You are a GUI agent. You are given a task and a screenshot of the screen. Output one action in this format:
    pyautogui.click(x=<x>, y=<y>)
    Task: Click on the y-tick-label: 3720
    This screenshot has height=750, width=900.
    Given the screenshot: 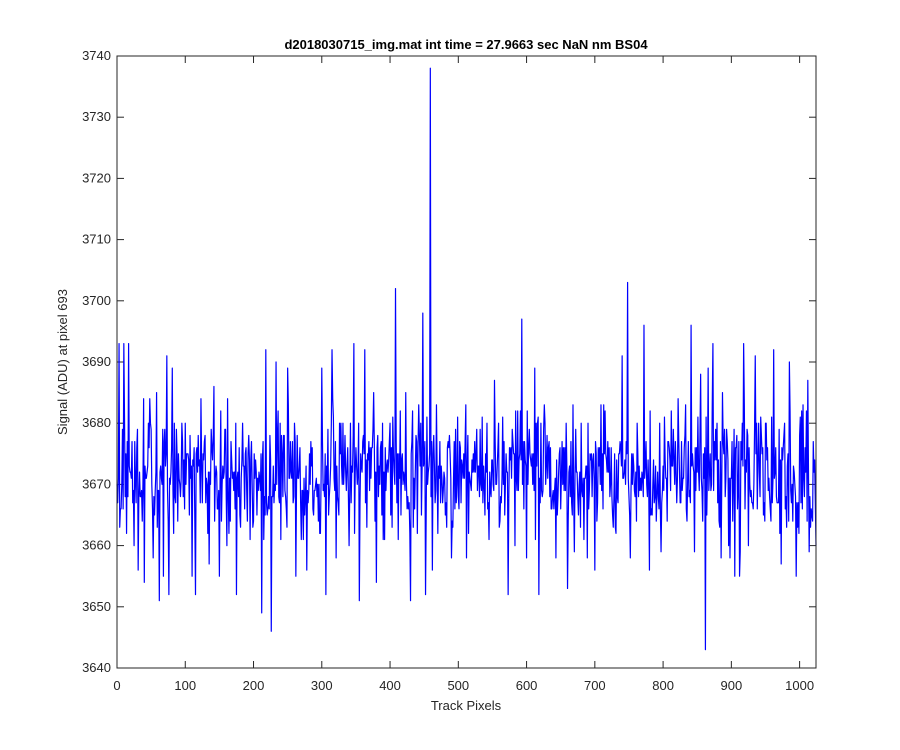 What is the action you would take?
    pyautogui.click(x=96, y=177)
    